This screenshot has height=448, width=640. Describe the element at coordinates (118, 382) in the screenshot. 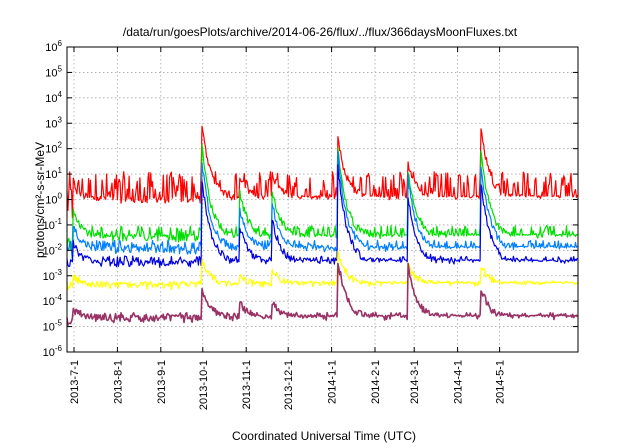

I see `x-tick-label: 2013-8-1` at that location.